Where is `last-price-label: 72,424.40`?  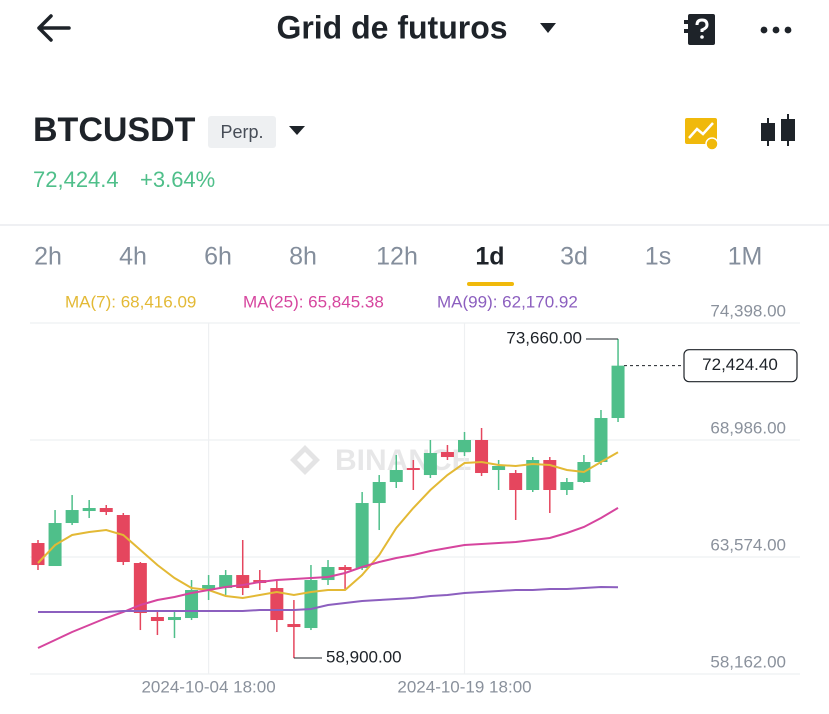
last-price-label: 72,424.40 is located at coordinates (740, 364).